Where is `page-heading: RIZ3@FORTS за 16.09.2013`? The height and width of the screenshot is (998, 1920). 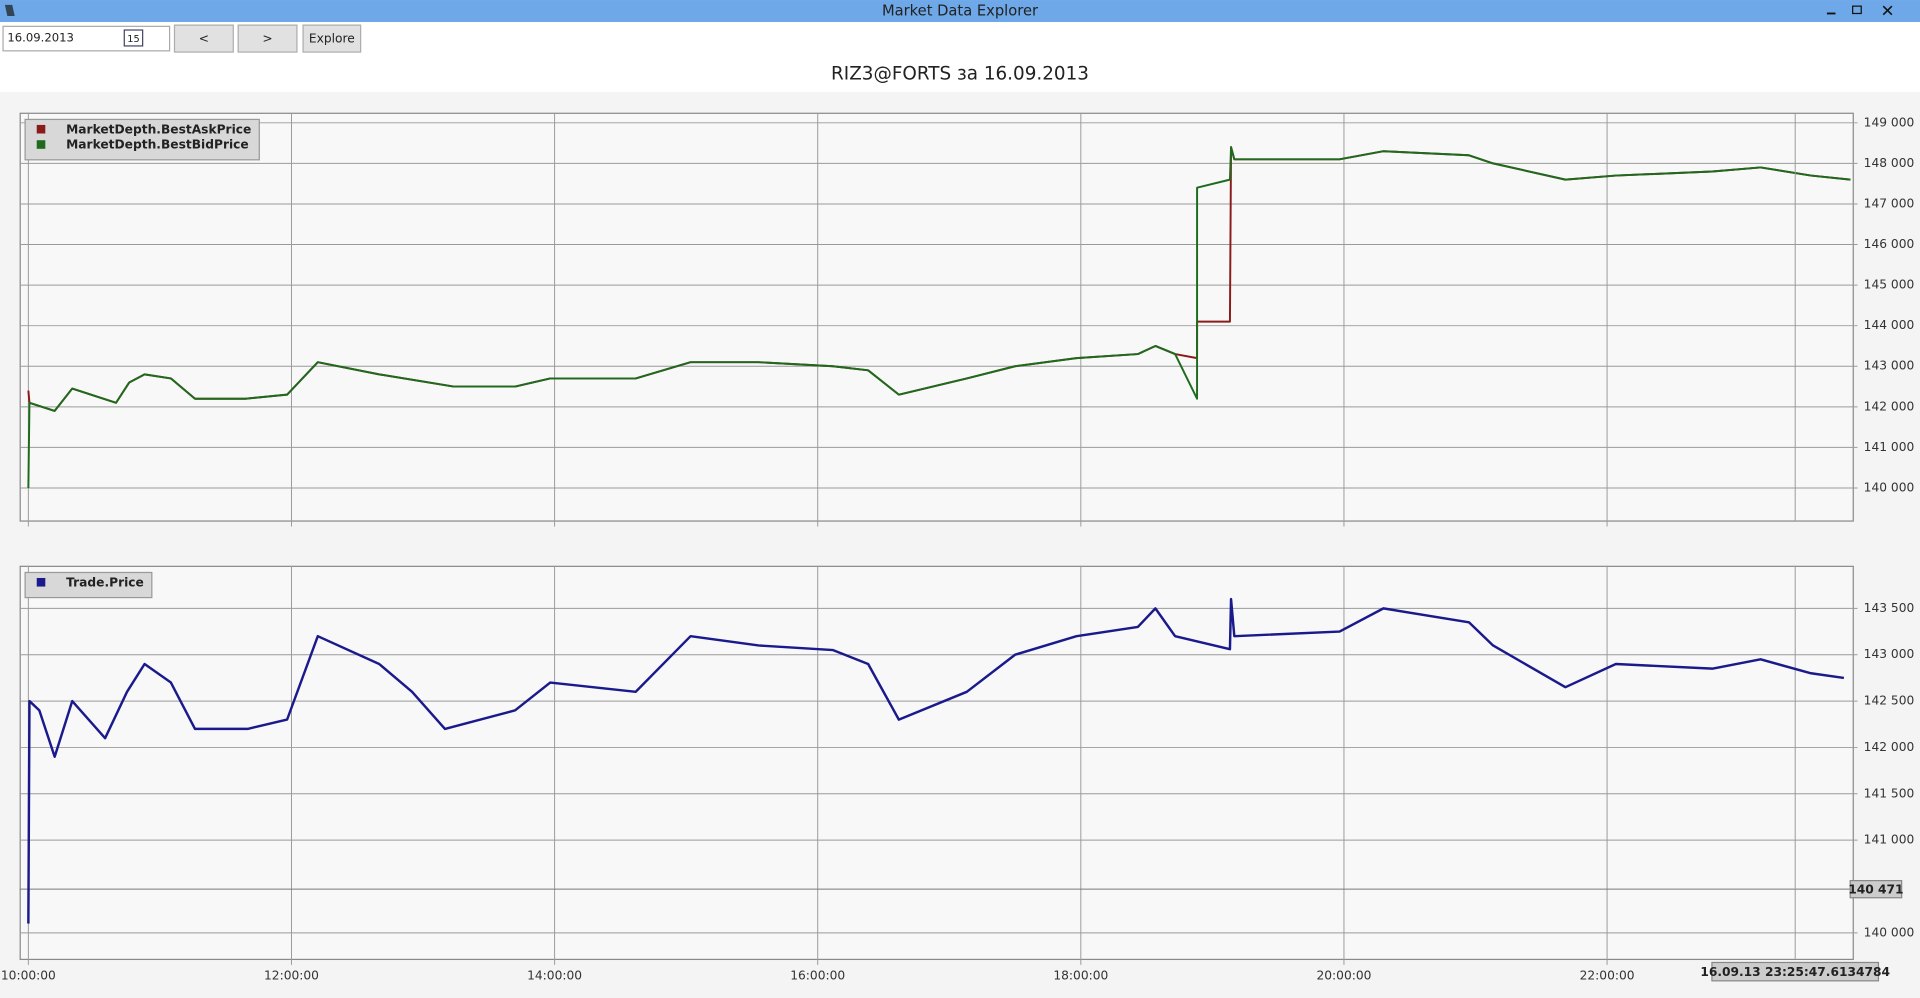
page-heading: RIZ3@FORTS за 16.09.2013 is located at coordinates (960, 74).